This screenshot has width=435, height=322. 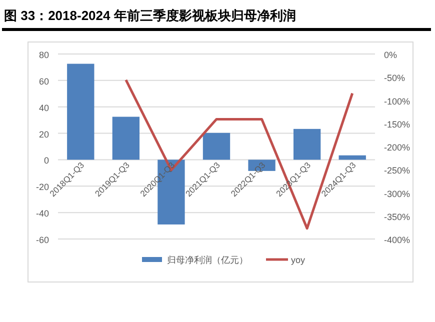 What do you see at coordinates (42, 240) in the screenshot?
I see `y-tick-label: -60` at bounding box center [42, 240].